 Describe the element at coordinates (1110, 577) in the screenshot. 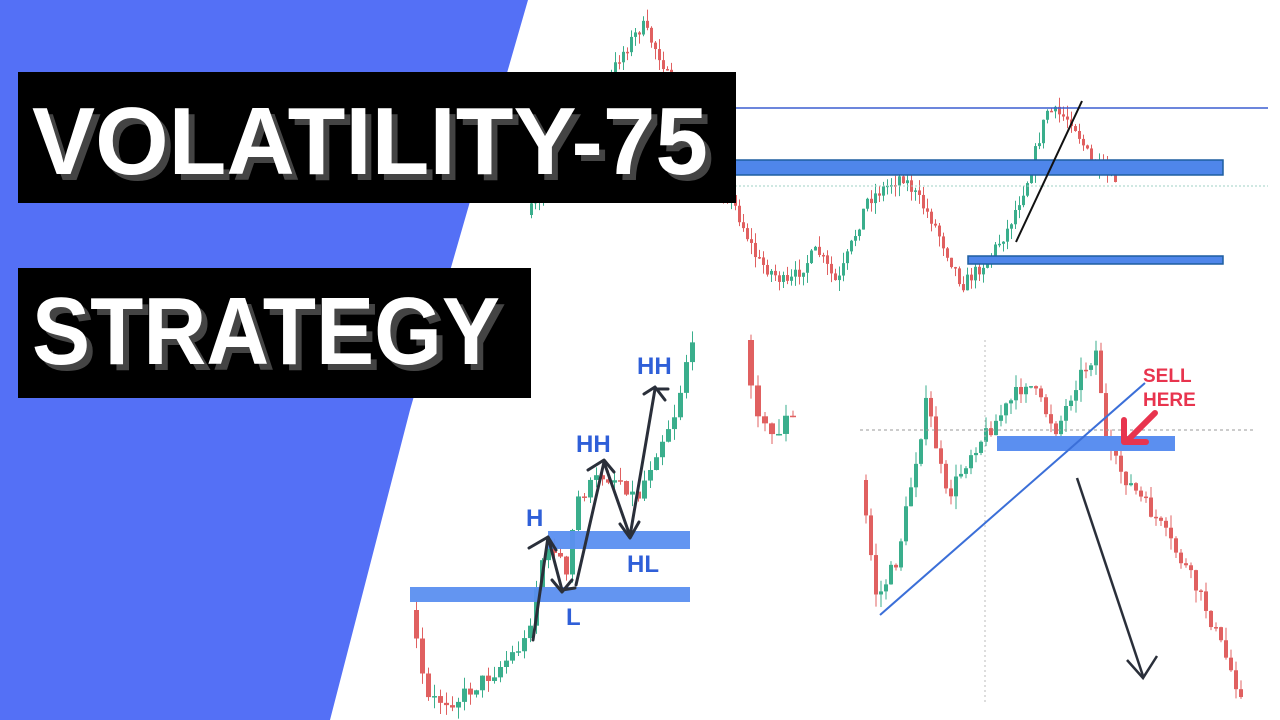

I see `arrow` at that location.